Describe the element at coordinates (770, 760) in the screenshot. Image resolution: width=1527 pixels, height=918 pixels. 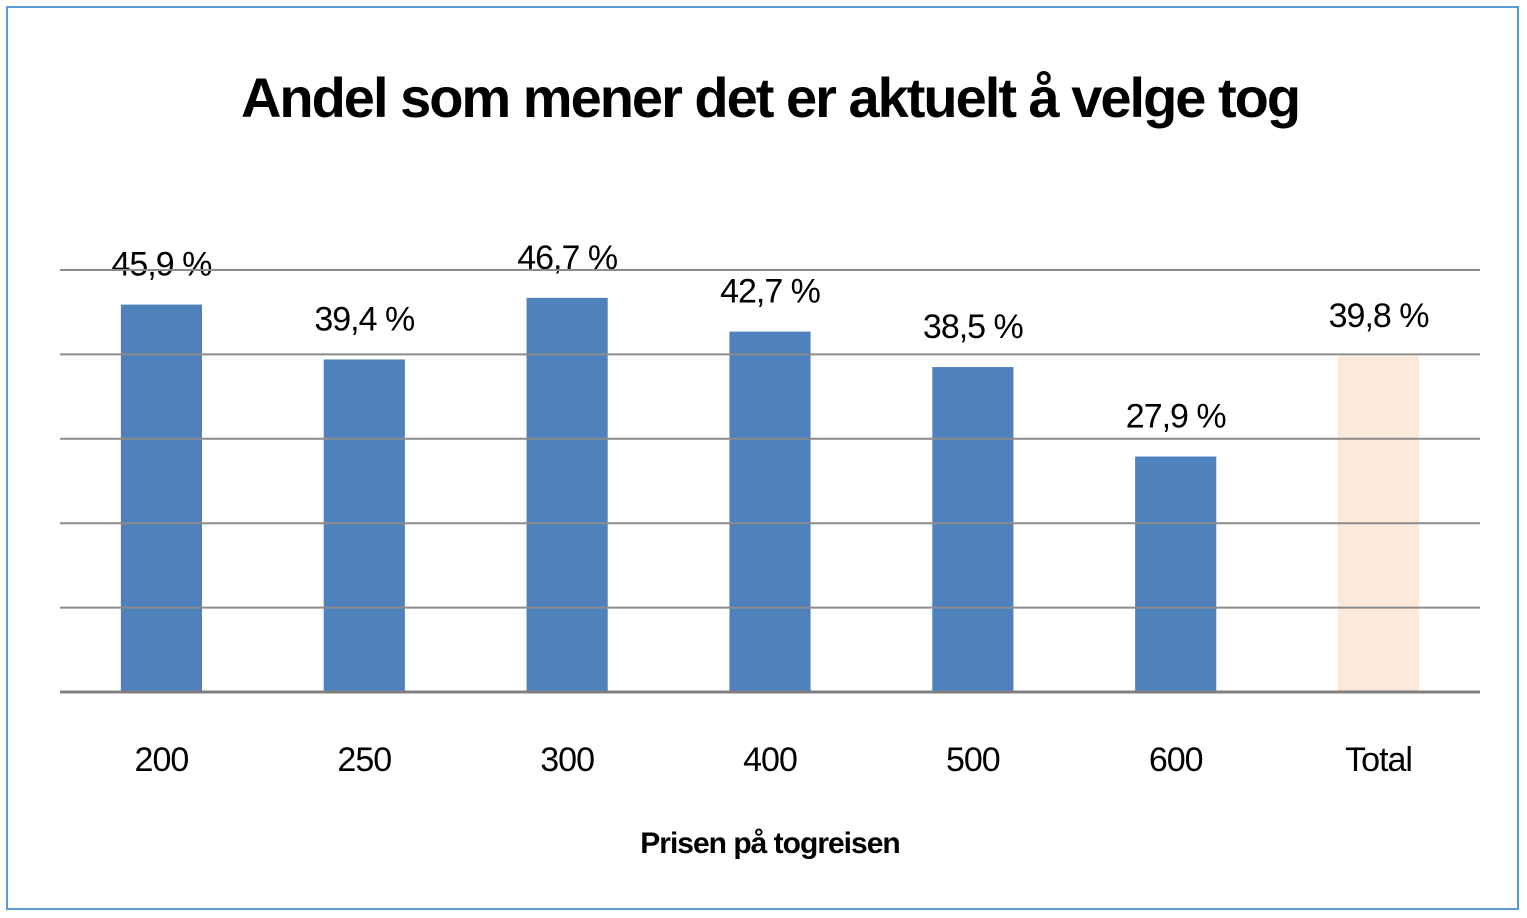
I see `x-tick-label: 400` at that location.